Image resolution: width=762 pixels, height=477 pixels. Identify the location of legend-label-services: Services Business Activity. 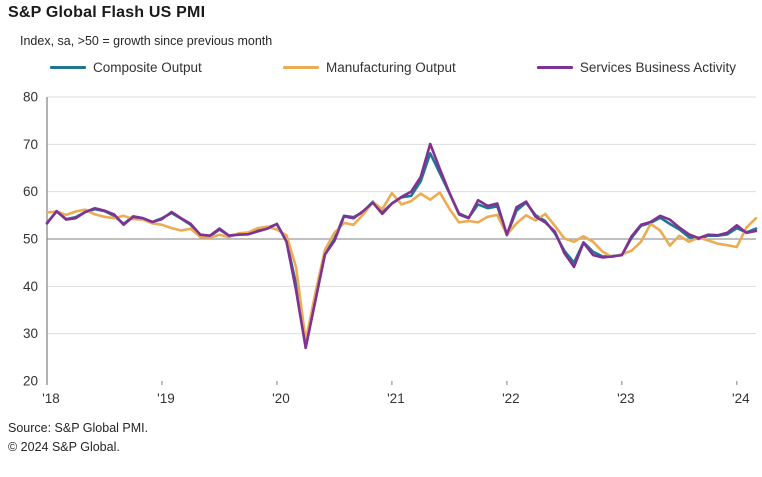
(657, 67).